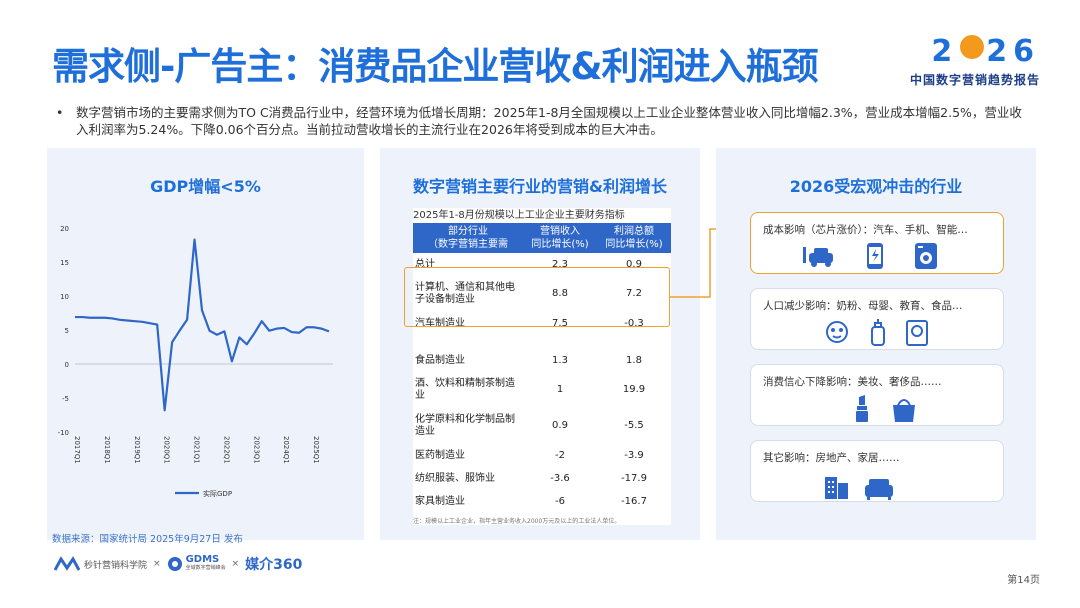 The height and width of the screenshot is (608, 1080). What do you see at coordinates (542, 501) in the screenshot?
I see `table-row: 家具制造业 -6 -16.7` at bounding box center [542, 501].